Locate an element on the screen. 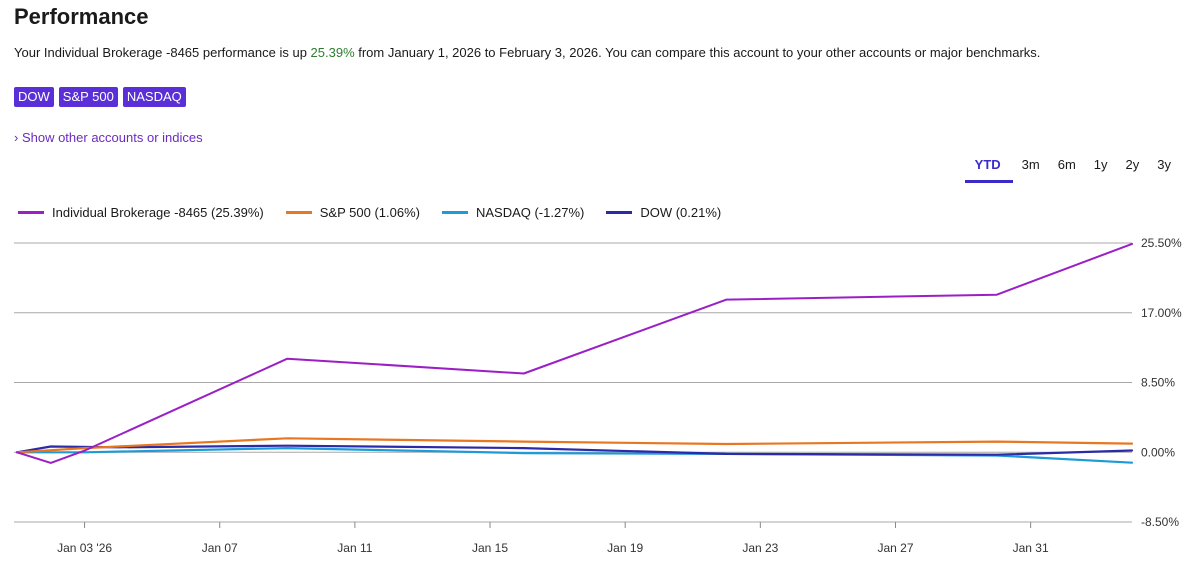  legend-label-dow: DOW (0.21%) is located at coordinates (681, 212).